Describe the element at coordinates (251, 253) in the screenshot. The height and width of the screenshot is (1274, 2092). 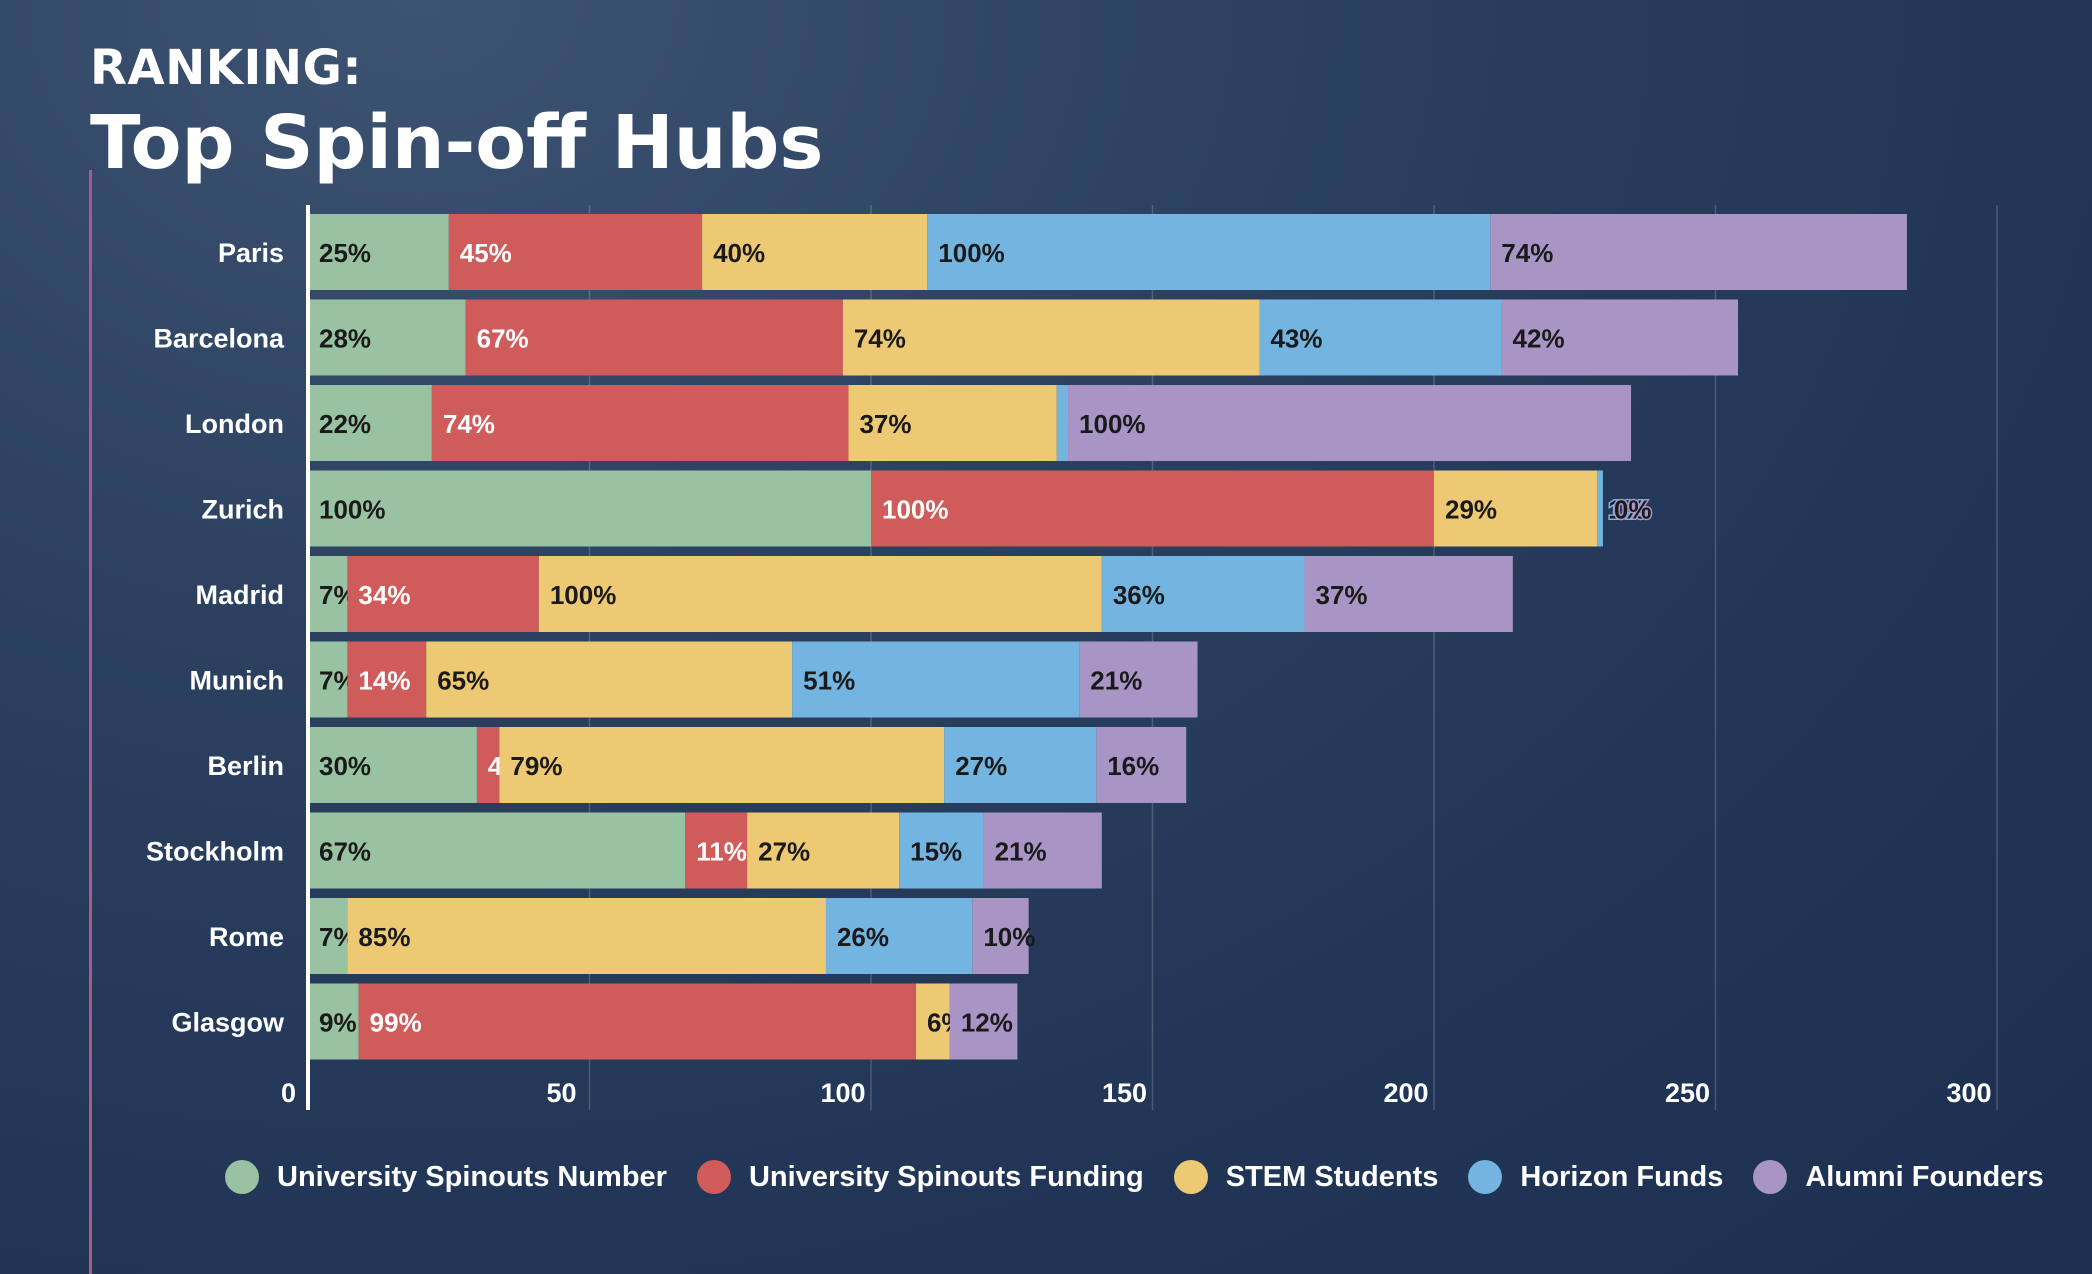
I see `category-label: Paris` at that location.